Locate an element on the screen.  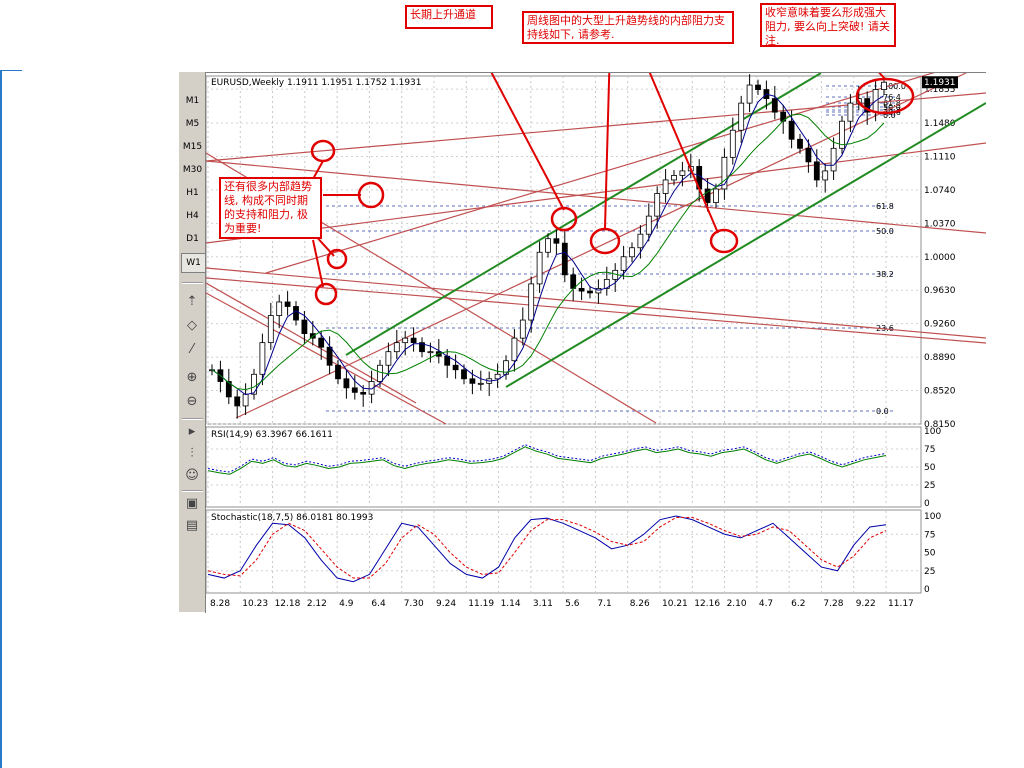
zoom-in-icon: ⊕ is located at coordinates (192, 377).